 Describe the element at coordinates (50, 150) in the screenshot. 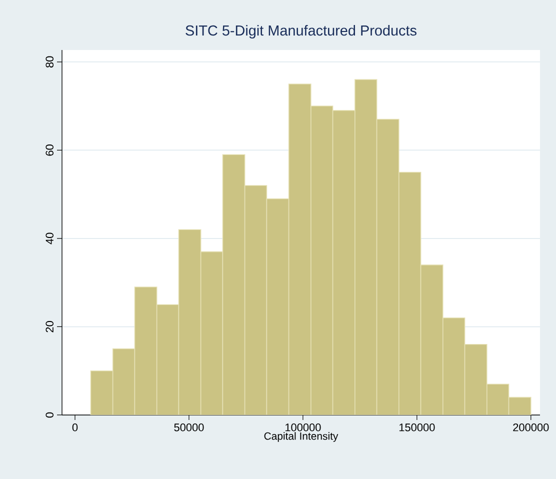

I see `y-tick-label: 60` at that location.